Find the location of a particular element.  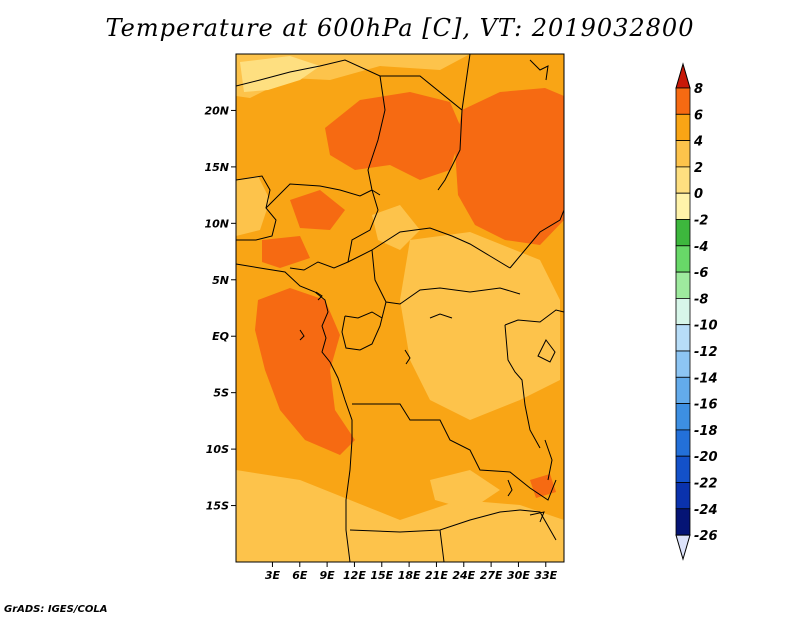

colorbar-label: 6 is located at coordinates (698, 115).